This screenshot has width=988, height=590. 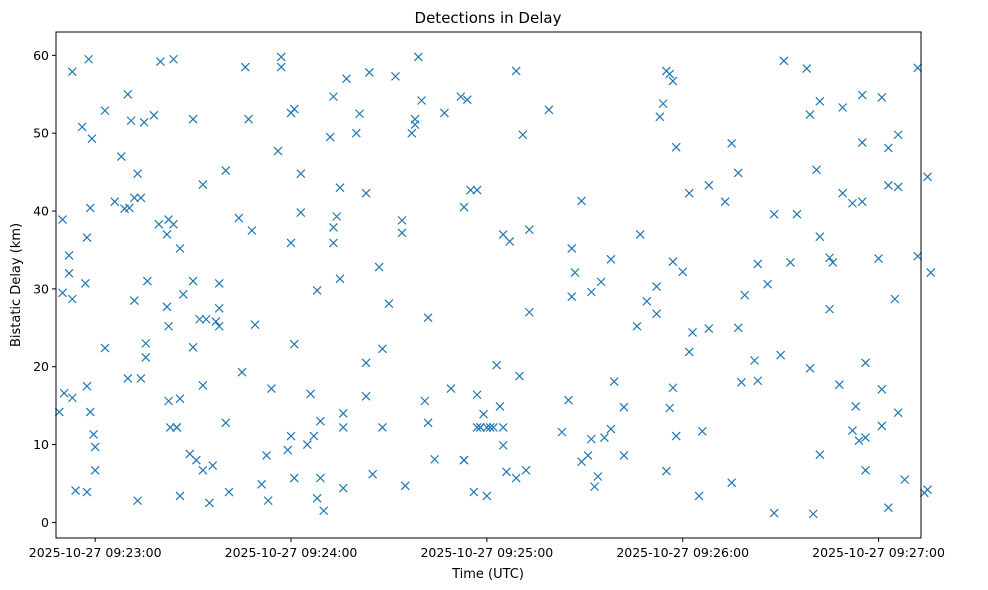 I want to click on x-tick-label: 2025-10-27 09:24:00, so click(x=291, y=552).